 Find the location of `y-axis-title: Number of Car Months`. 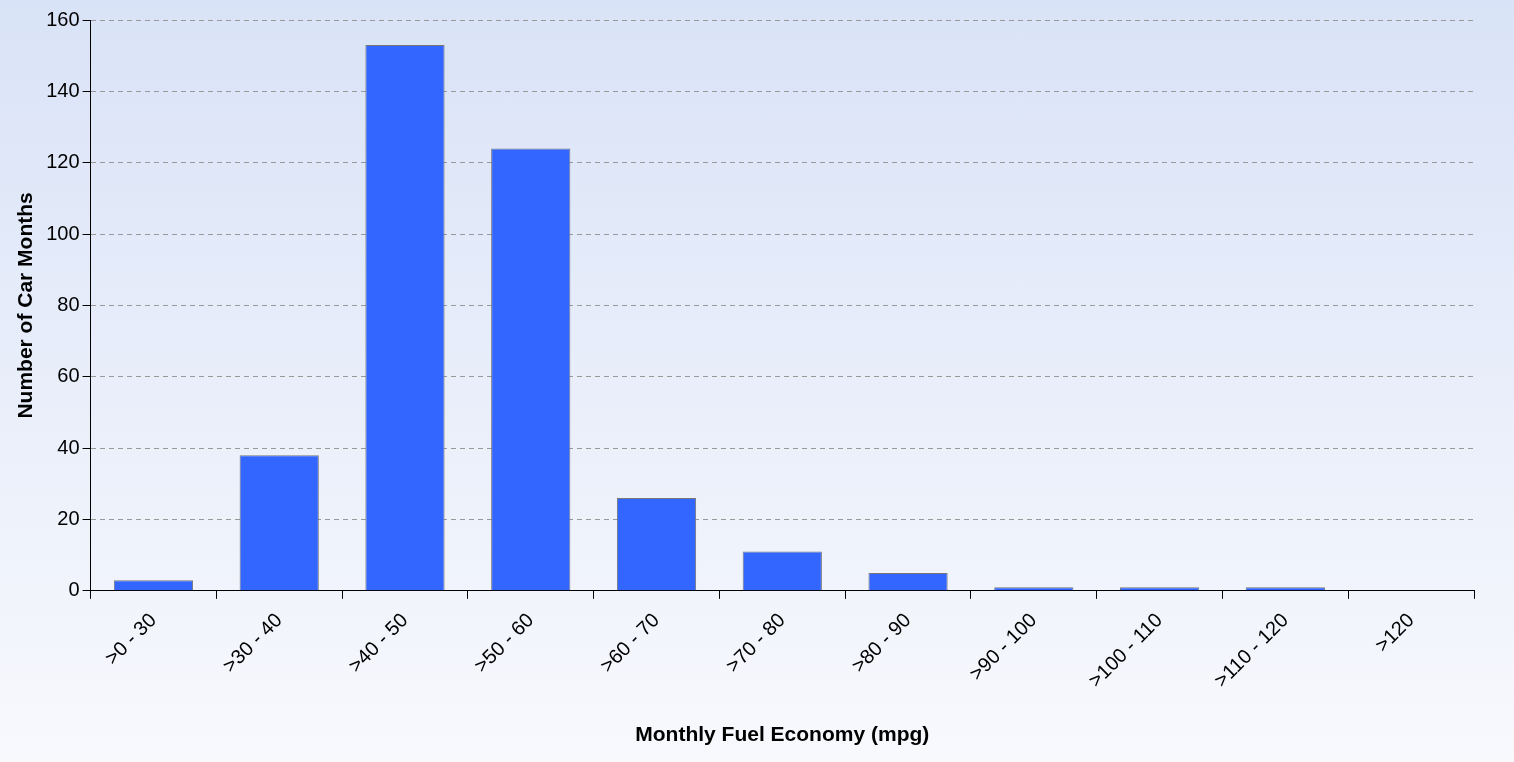

y-axis-title: Number of Car Months is located at coordinates (25, 305).